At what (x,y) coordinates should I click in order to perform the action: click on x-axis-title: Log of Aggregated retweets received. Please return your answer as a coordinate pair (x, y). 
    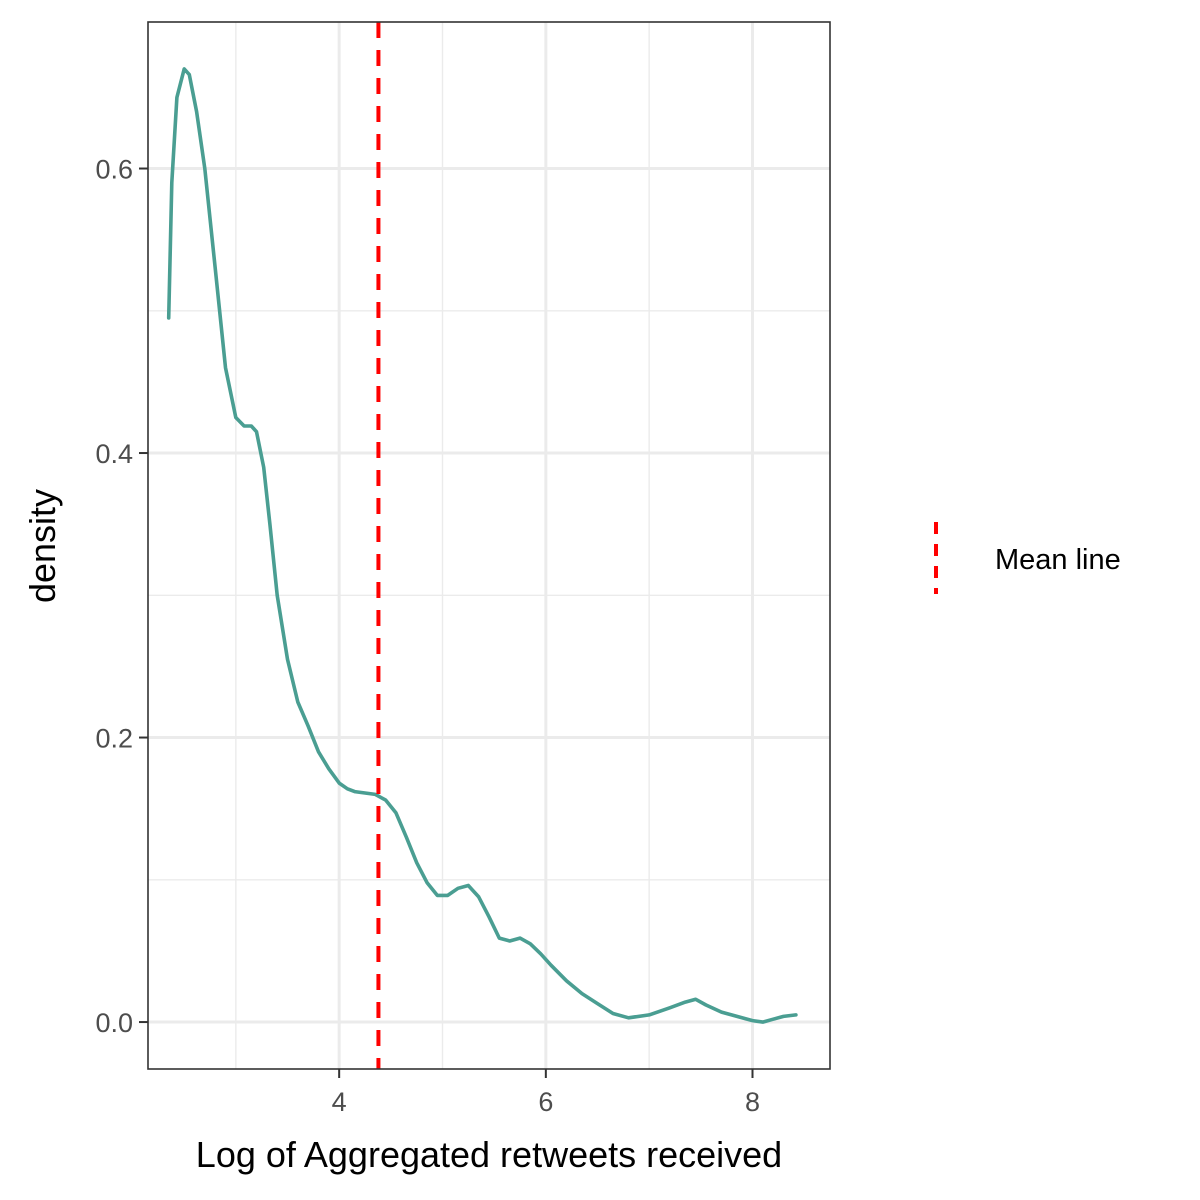
    Looking at the image, I should click on (489, 1154).